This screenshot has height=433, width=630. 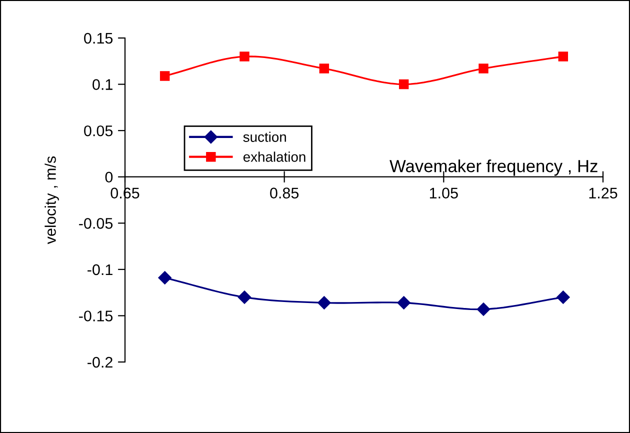 I want to click on y-axis-title: velocity , m/s, so click(x=51, y=200).